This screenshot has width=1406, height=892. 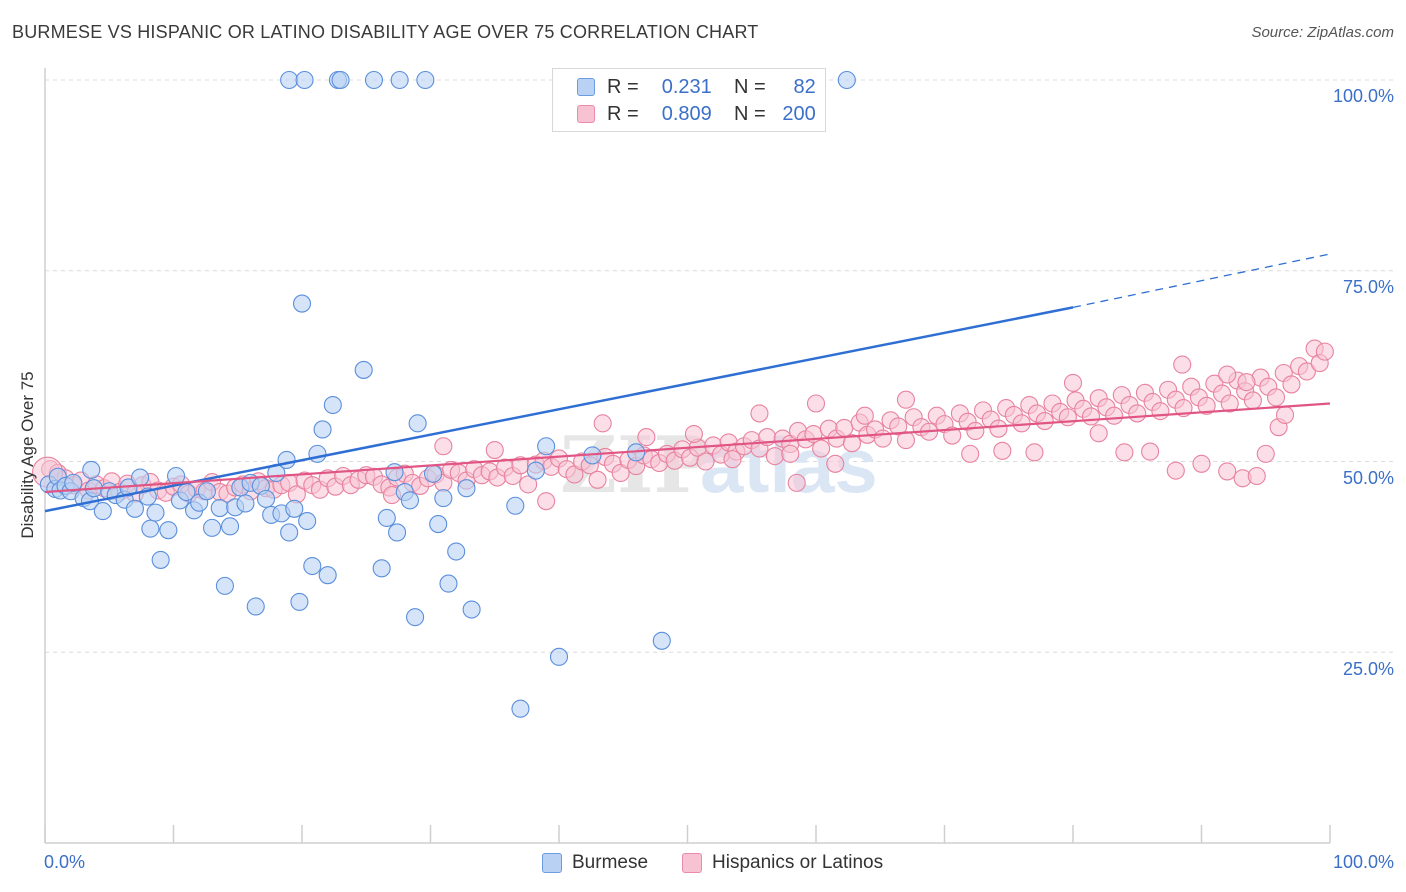 I want to click on legend-item-hispanics: Hispanics or Latinos, so click(x=782, y=863).